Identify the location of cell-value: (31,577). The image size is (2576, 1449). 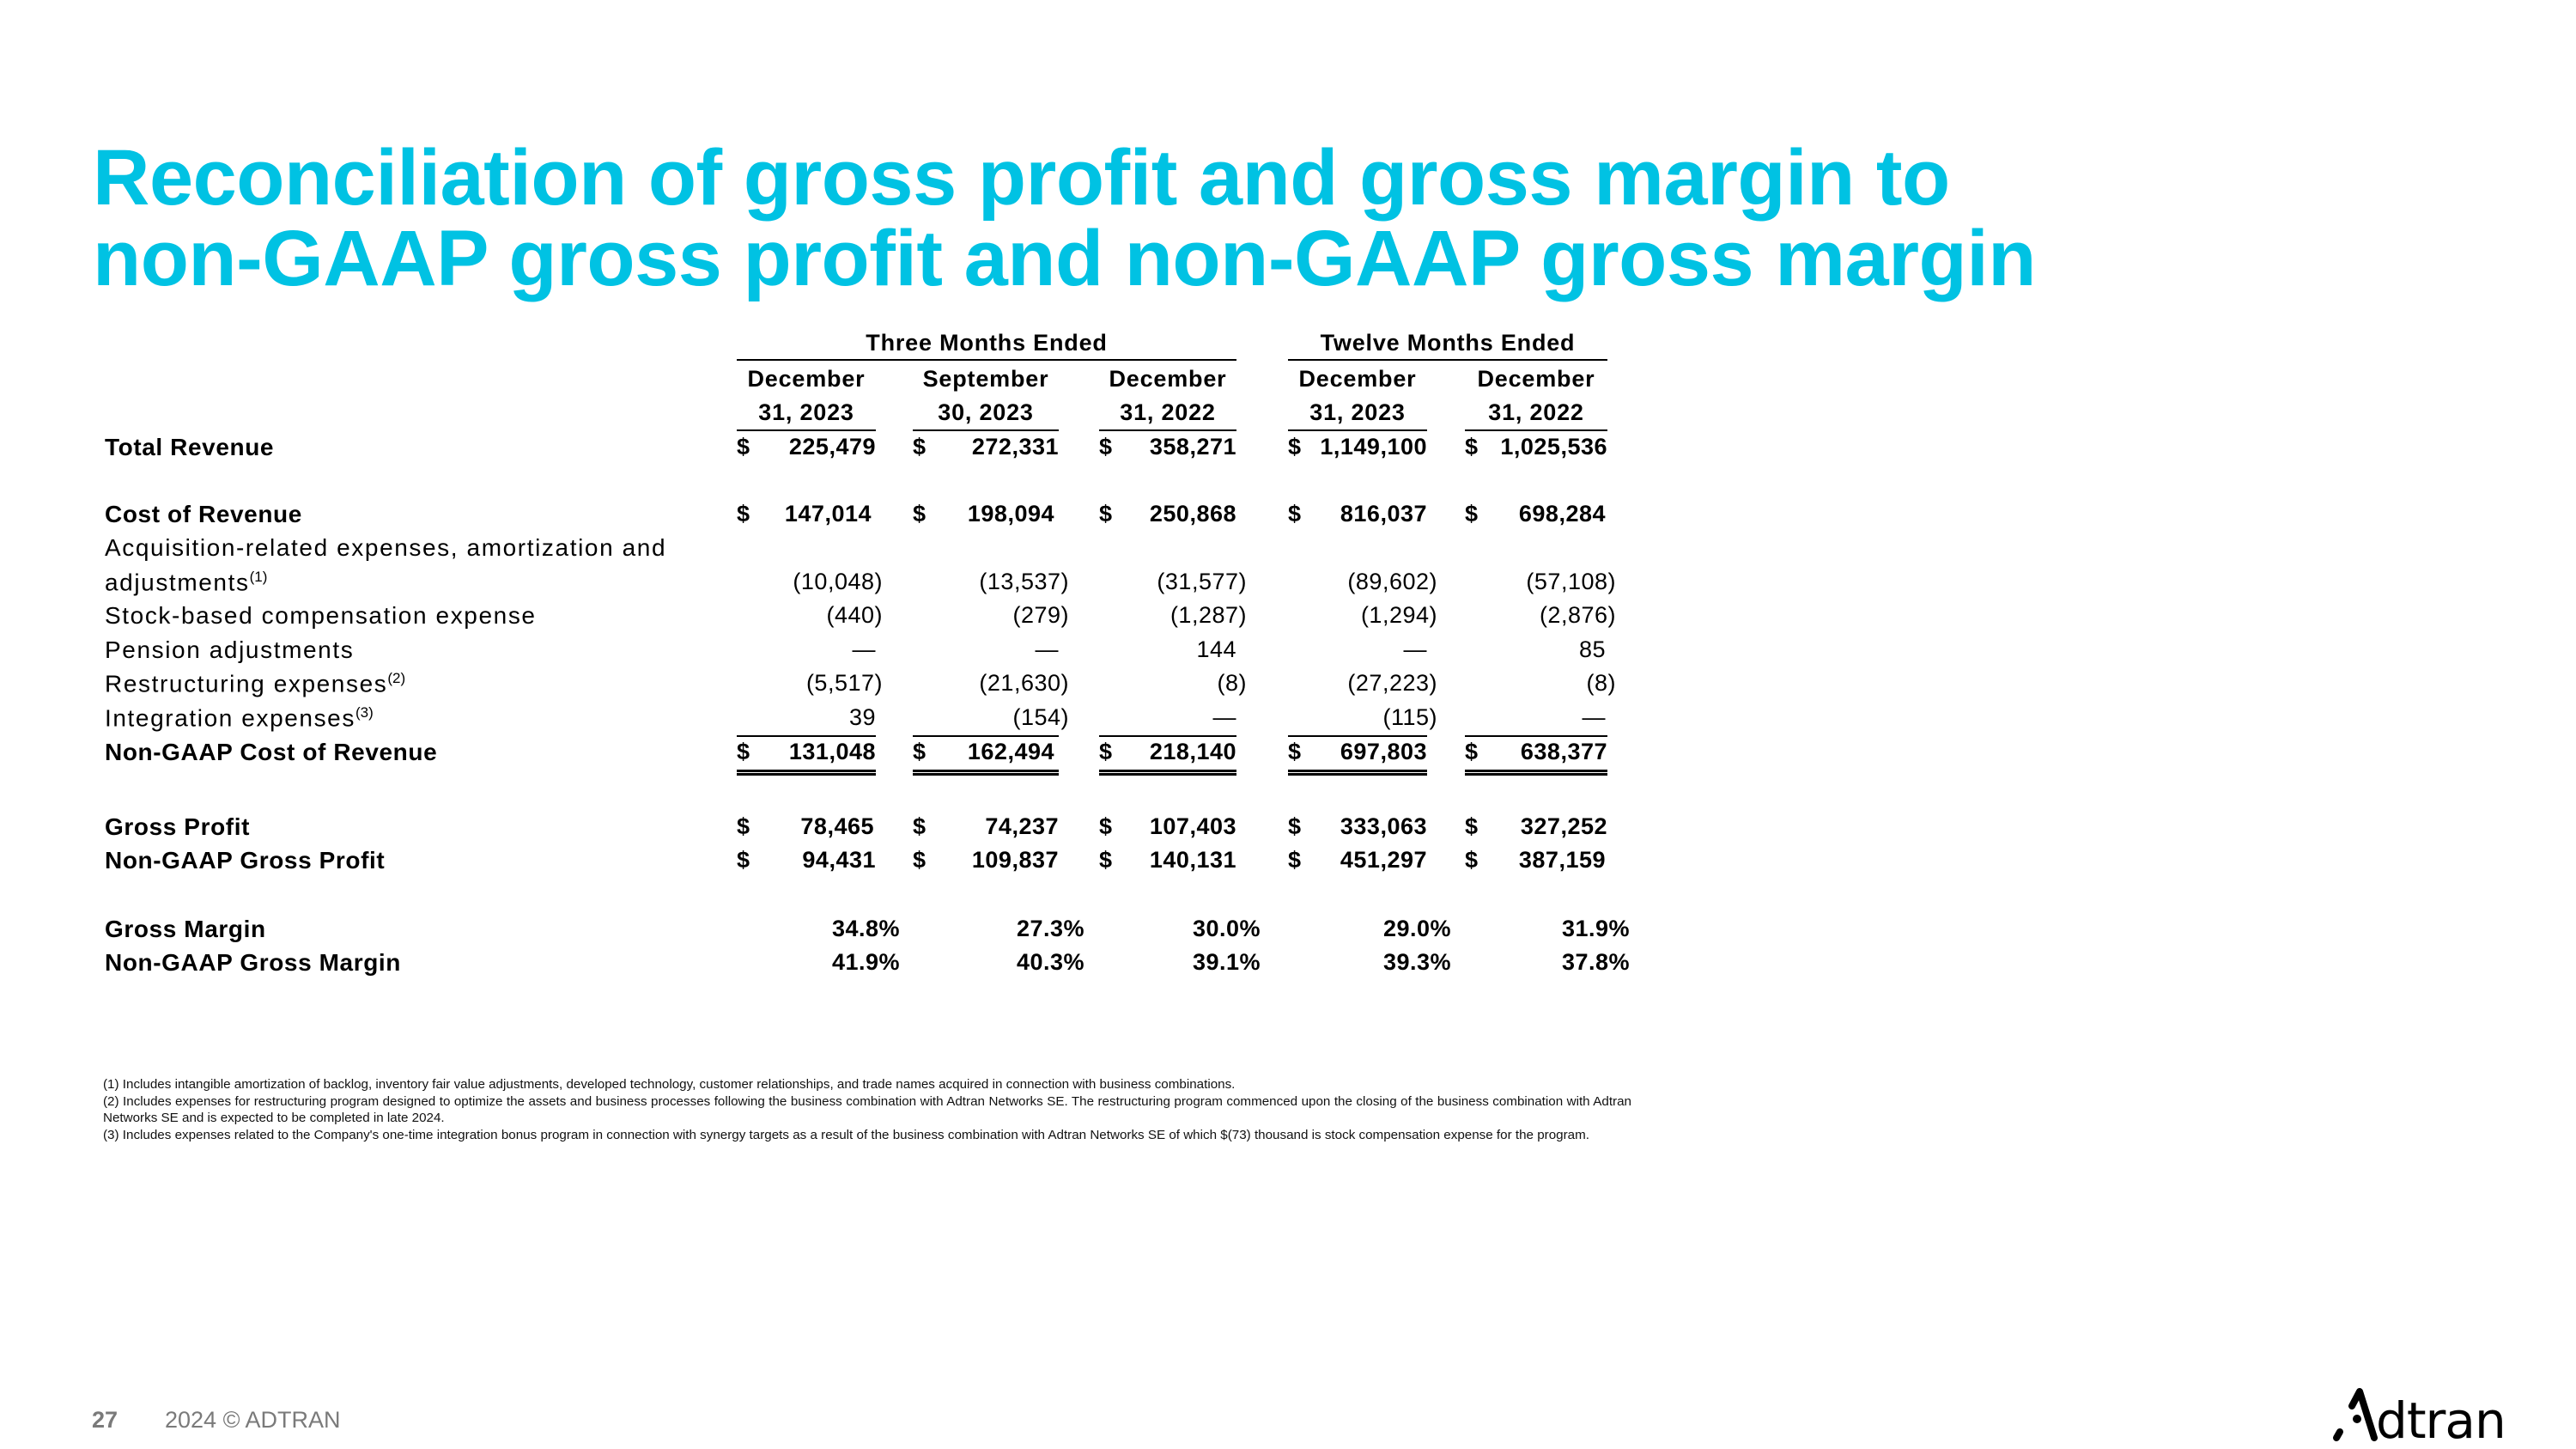
(1202, 581).